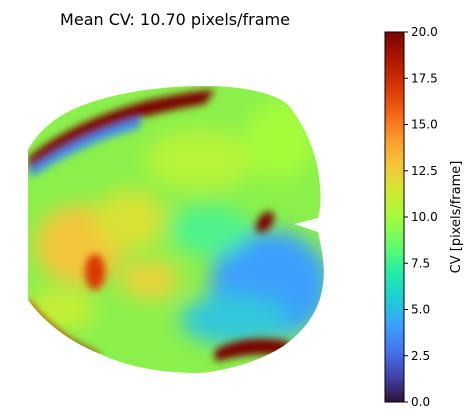  Describe the element at coordinates (420, 263) in the screenshot. I see `colorbar-tick-label: 7.5` at that location.